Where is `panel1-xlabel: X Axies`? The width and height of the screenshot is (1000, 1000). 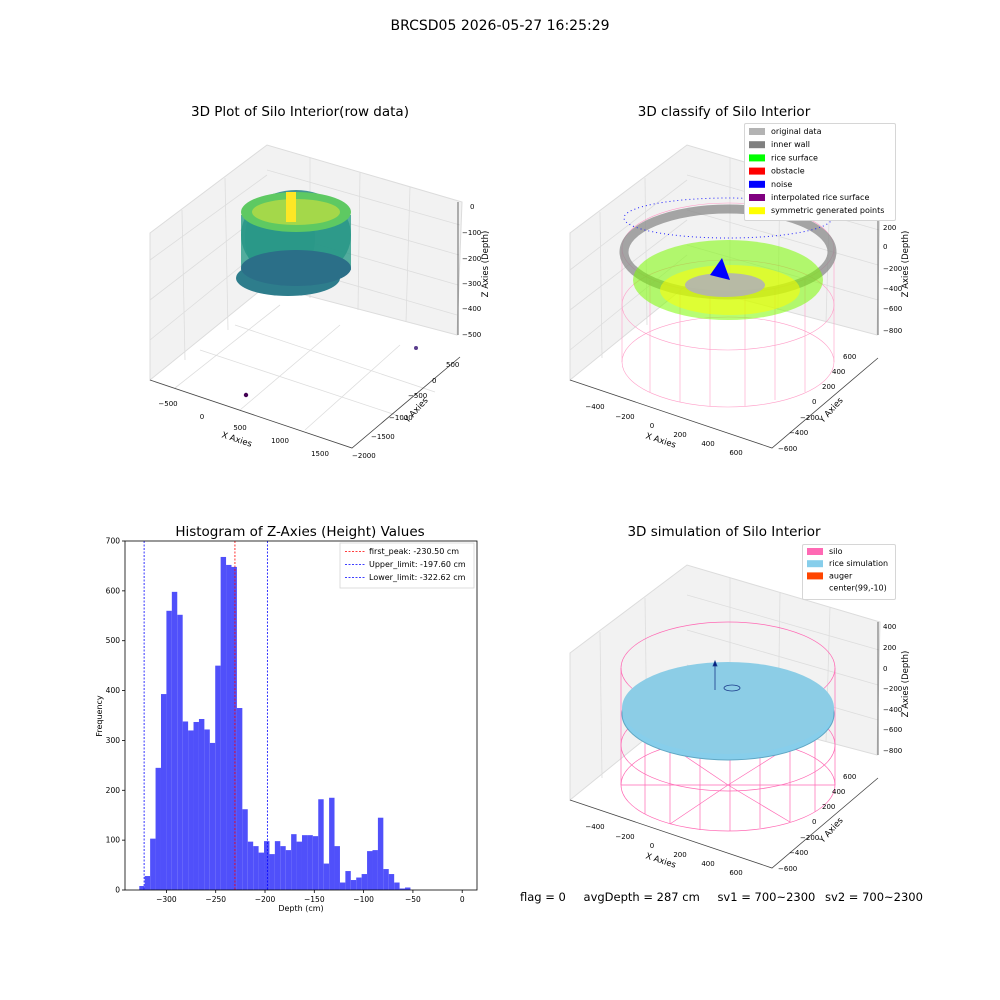 panel1-xlabel: X Axies is located at coordinates (236, 439).